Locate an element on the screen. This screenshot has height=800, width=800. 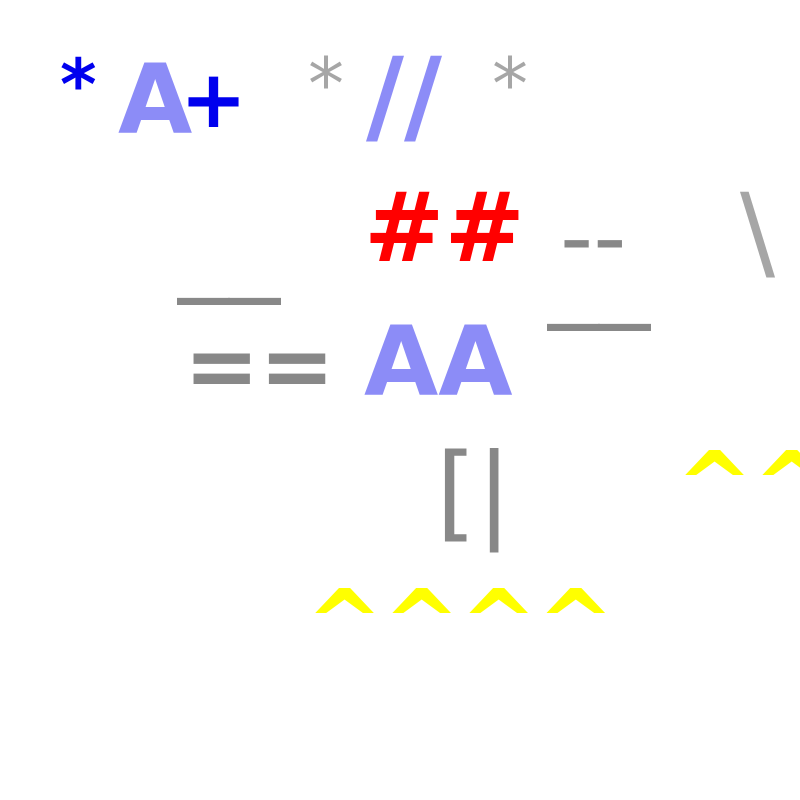
equals-pair: == is located at coordinates (259, 366).